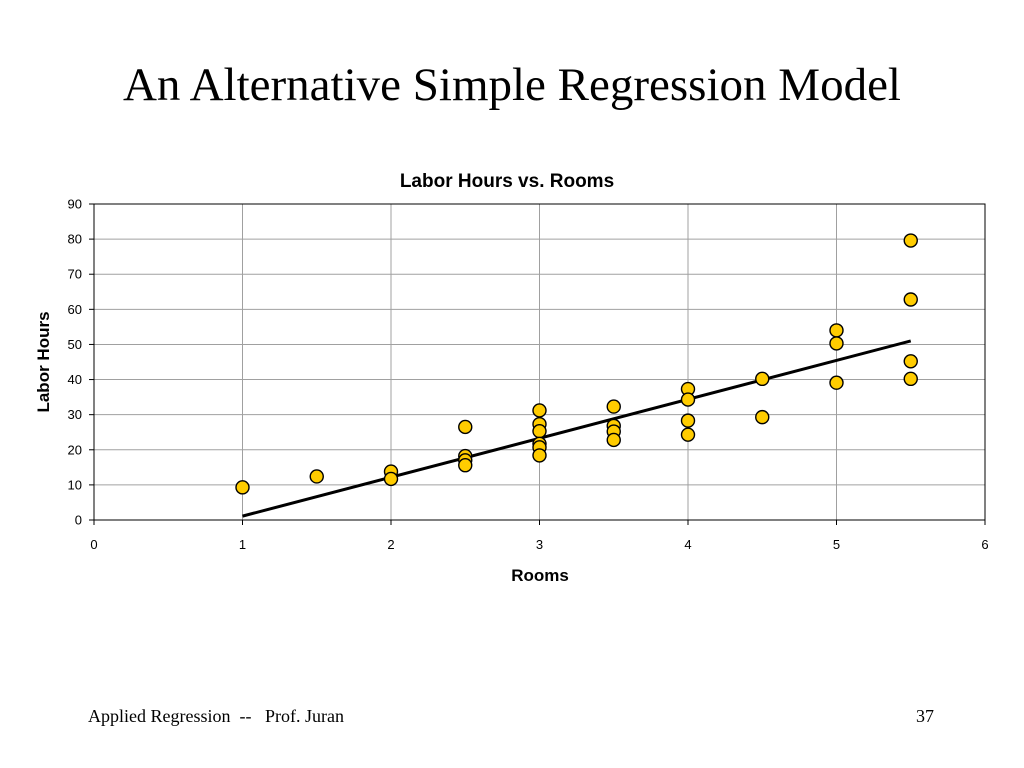 The image size is (1024, 768). What do you see at coordinates (43, 361) in the screenshot?
I see `y-axis-title: Labor Hours` at bounding box center [43, 361].